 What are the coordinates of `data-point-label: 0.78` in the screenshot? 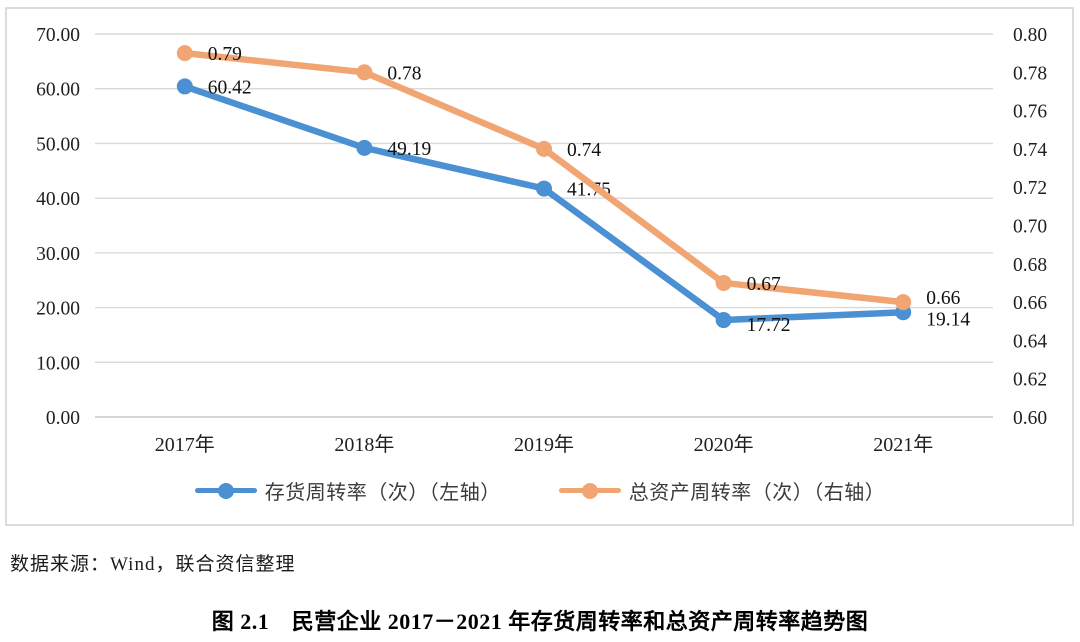 It's located at (404, 73).